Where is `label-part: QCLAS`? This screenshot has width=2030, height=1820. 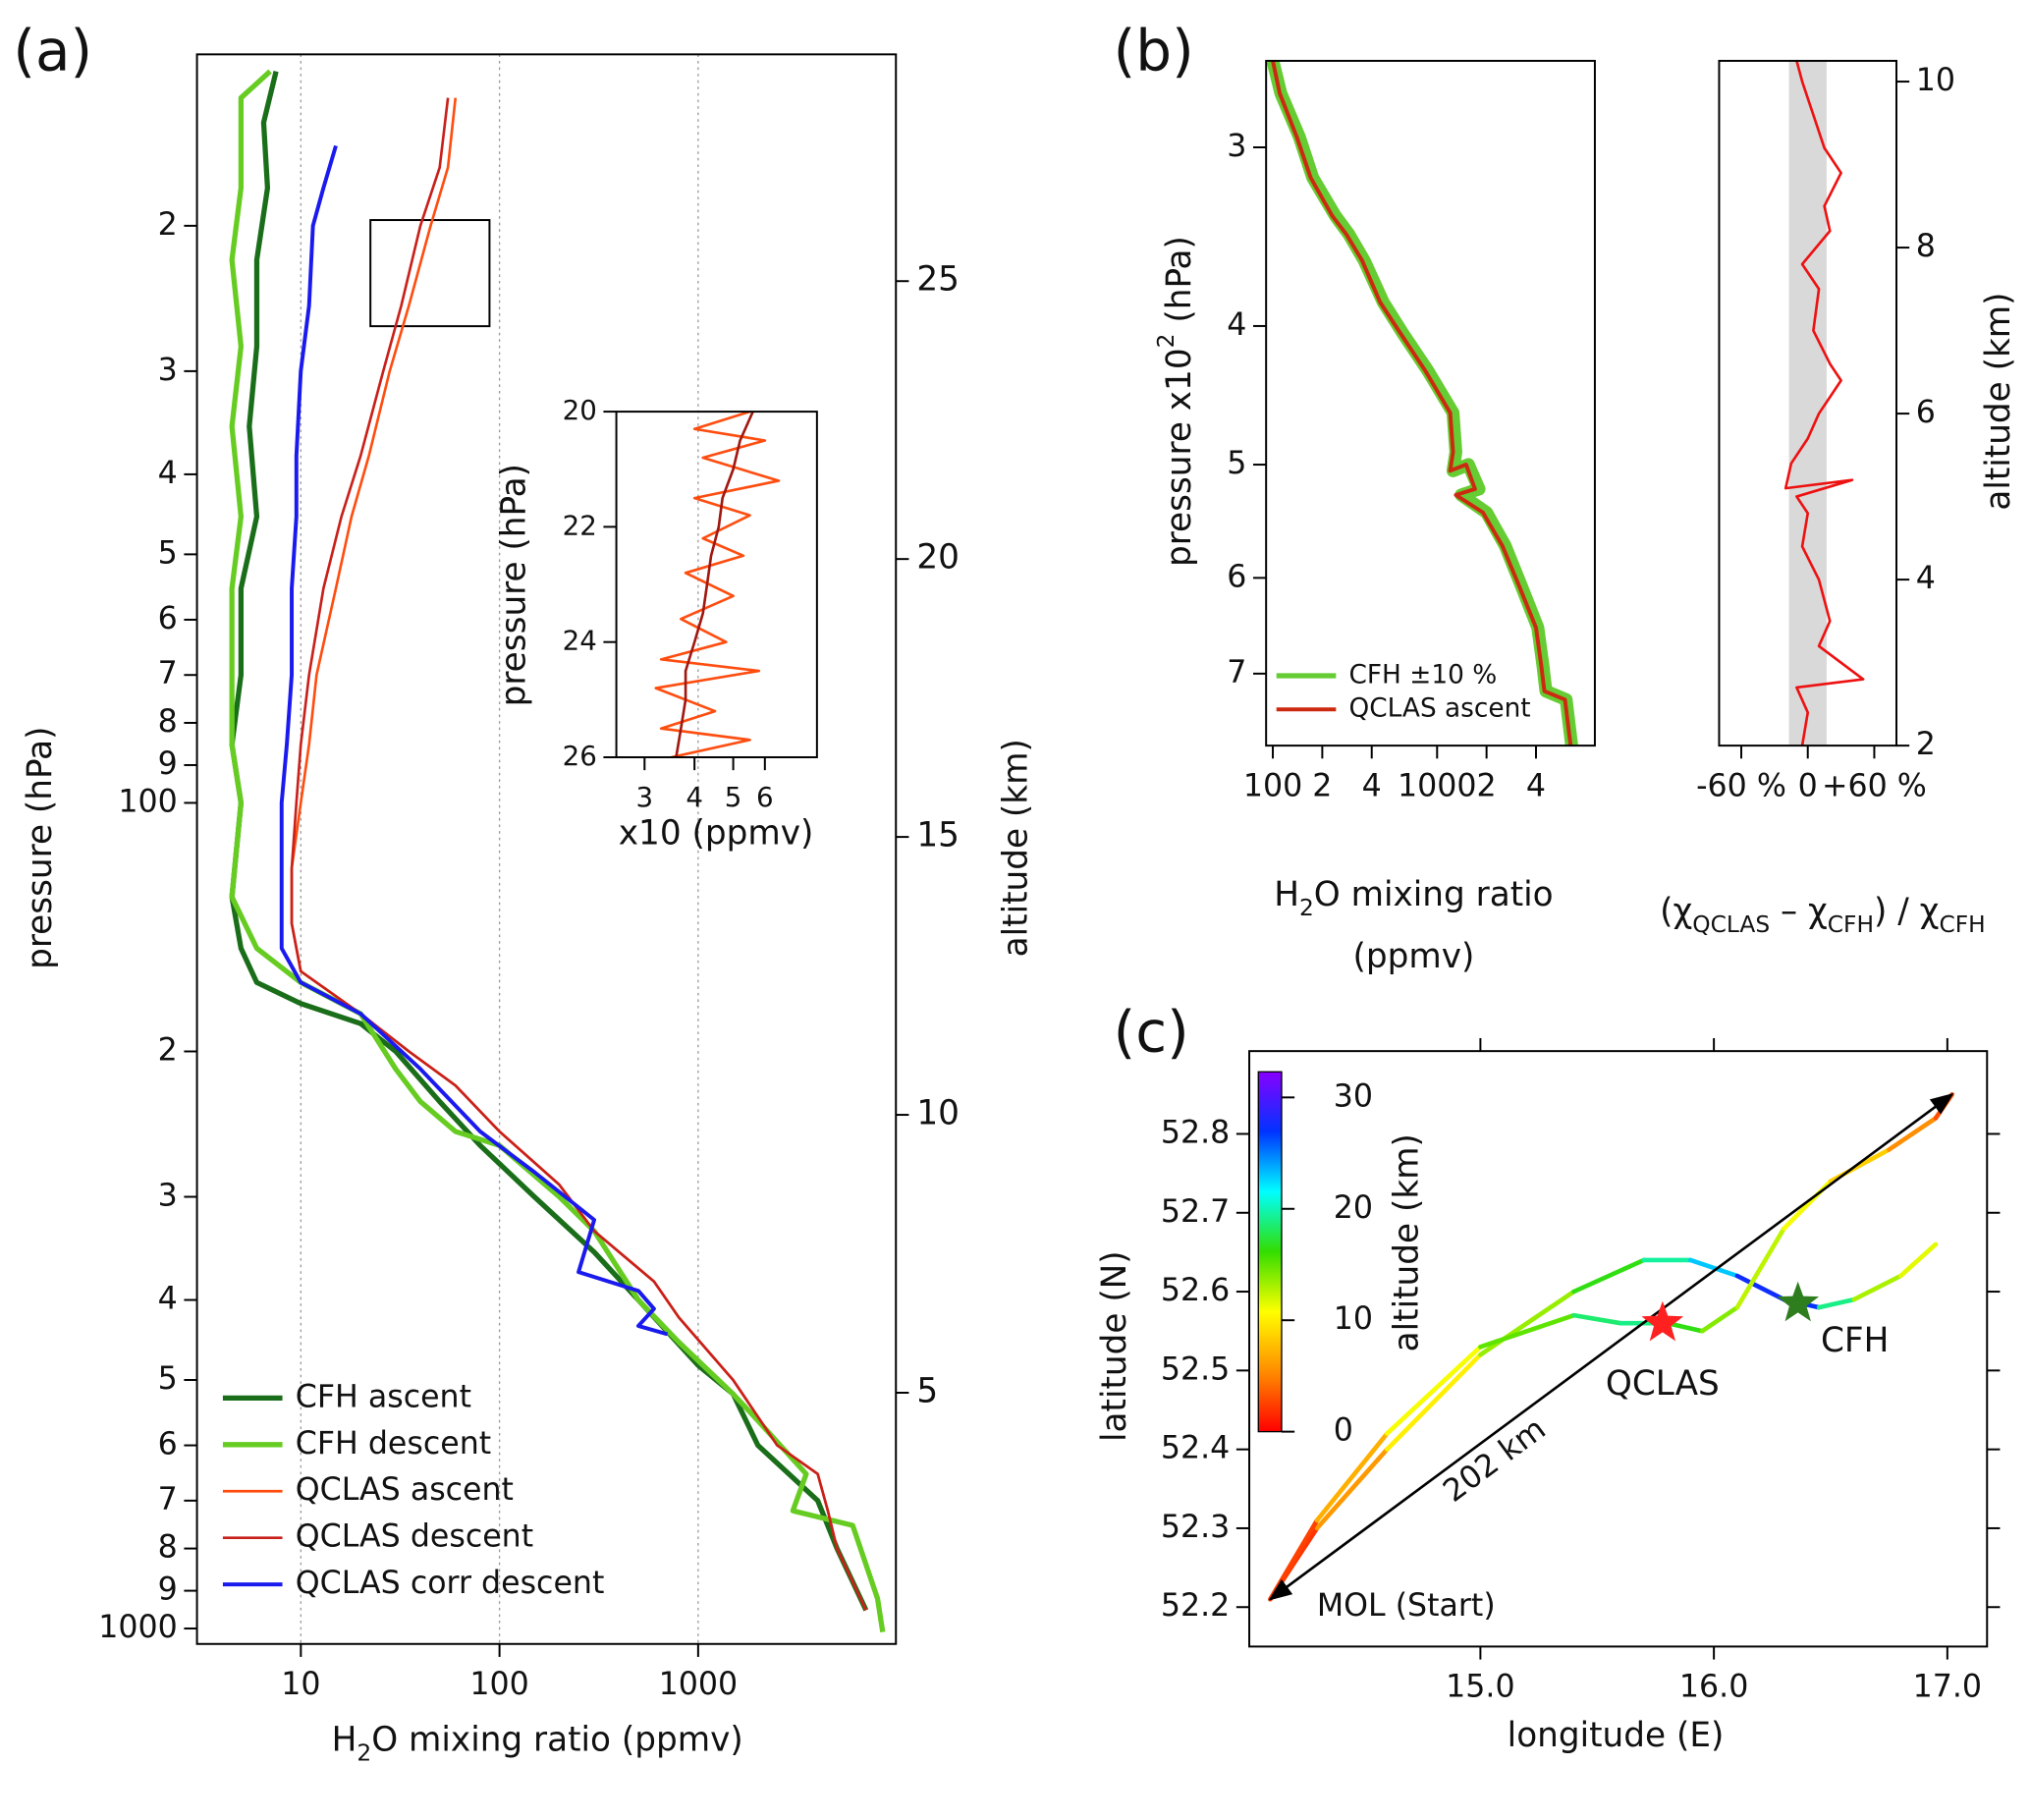 label-part: QCLAS is located at coordinates (1731, 924).